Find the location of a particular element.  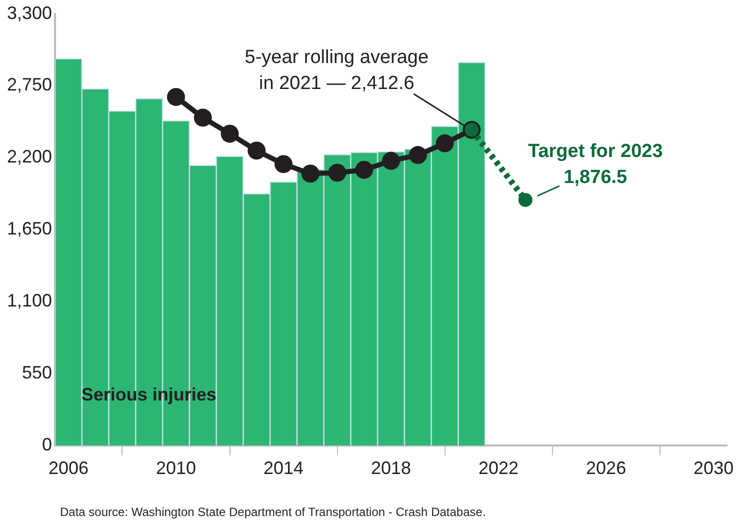

x-tick-label: 2010 is located at coordinates (176, 468).